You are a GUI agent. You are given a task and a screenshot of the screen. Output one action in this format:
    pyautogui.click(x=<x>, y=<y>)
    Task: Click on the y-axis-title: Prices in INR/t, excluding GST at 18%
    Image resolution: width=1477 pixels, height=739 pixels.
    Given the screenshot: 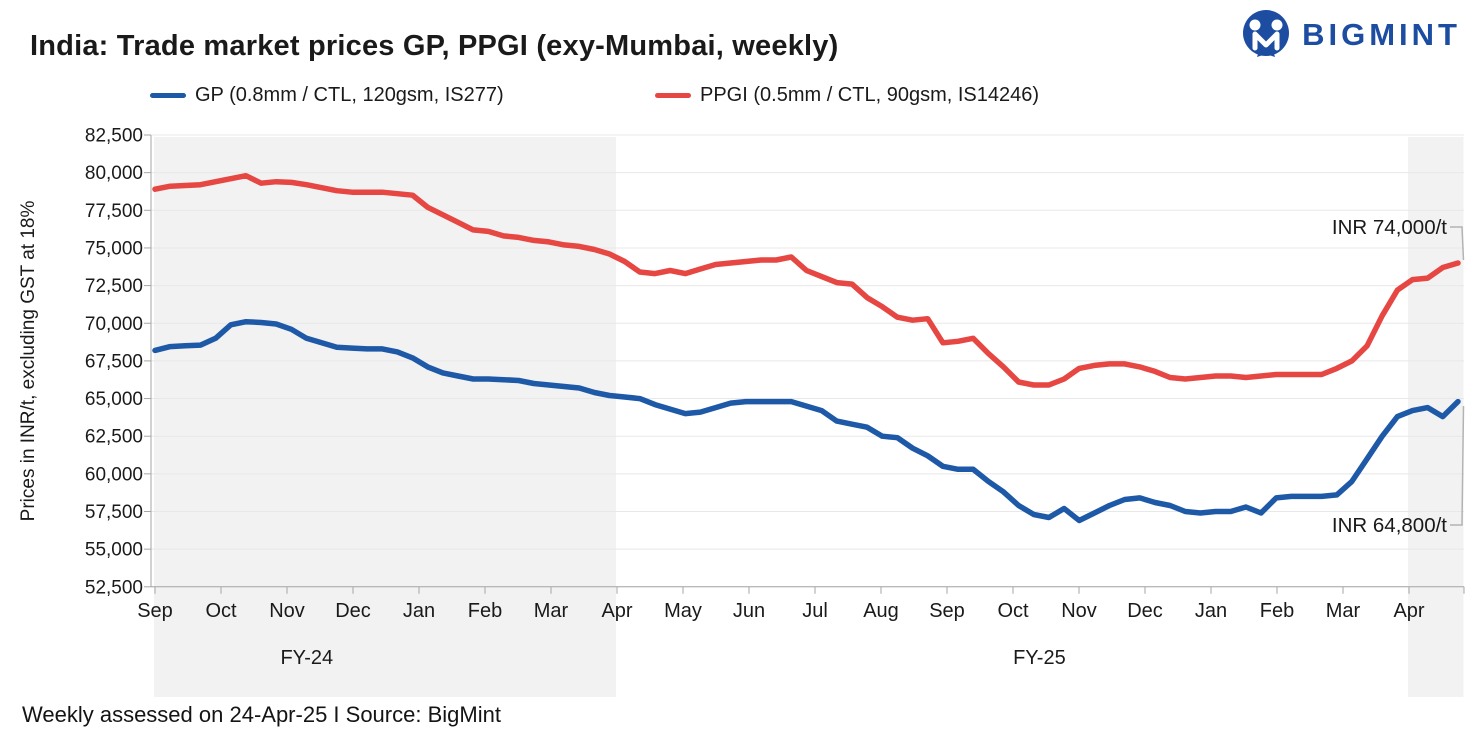 What is the action you would take?
    pyautogui.click(x=28, y=361)
    